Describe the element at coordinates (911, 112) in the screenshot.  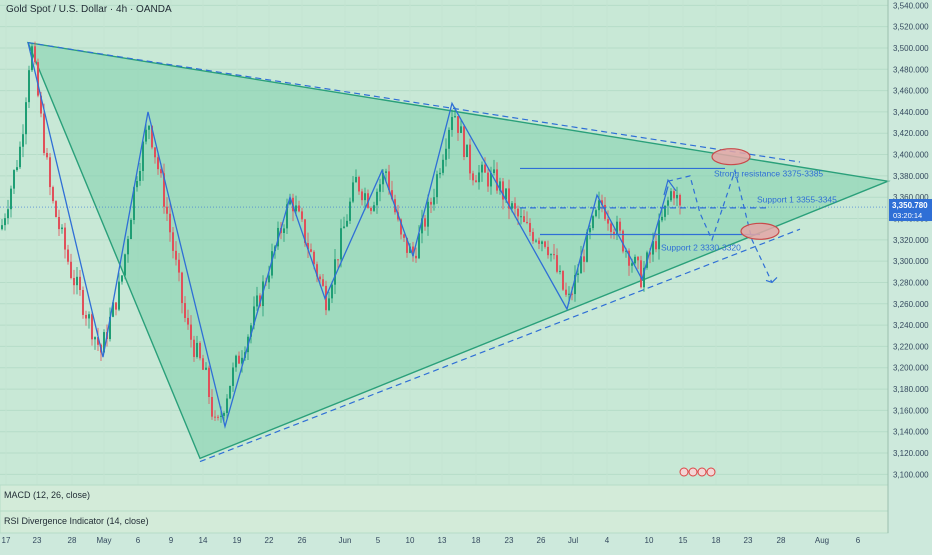
I see `y-tick-label: 3,440.000` at that location.